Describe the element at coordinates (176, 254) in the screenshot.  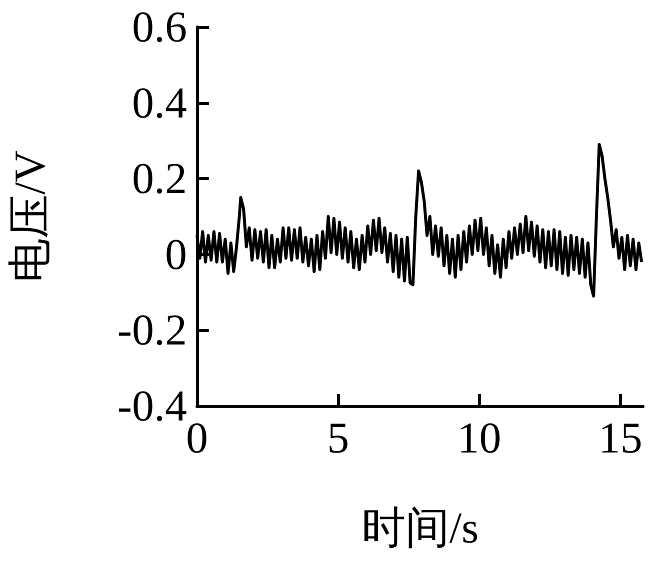
I see `y-tick-label: 0` at that location.